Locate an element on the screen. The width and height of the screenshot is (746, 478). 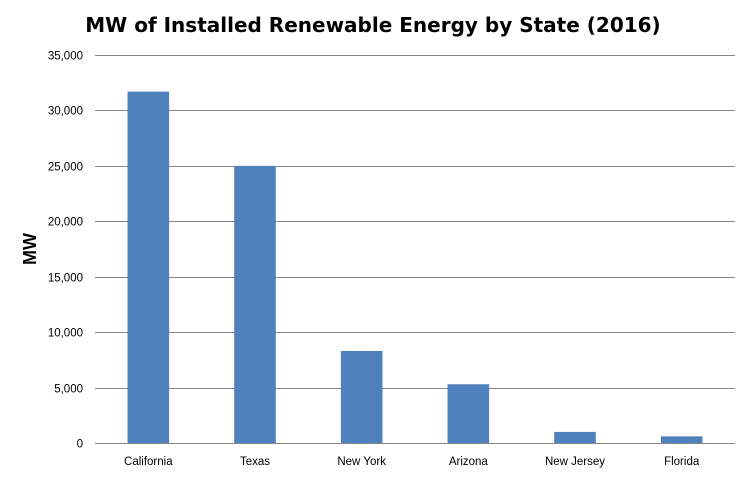
x-tick-label: New York is located at coordinates (361, 462).